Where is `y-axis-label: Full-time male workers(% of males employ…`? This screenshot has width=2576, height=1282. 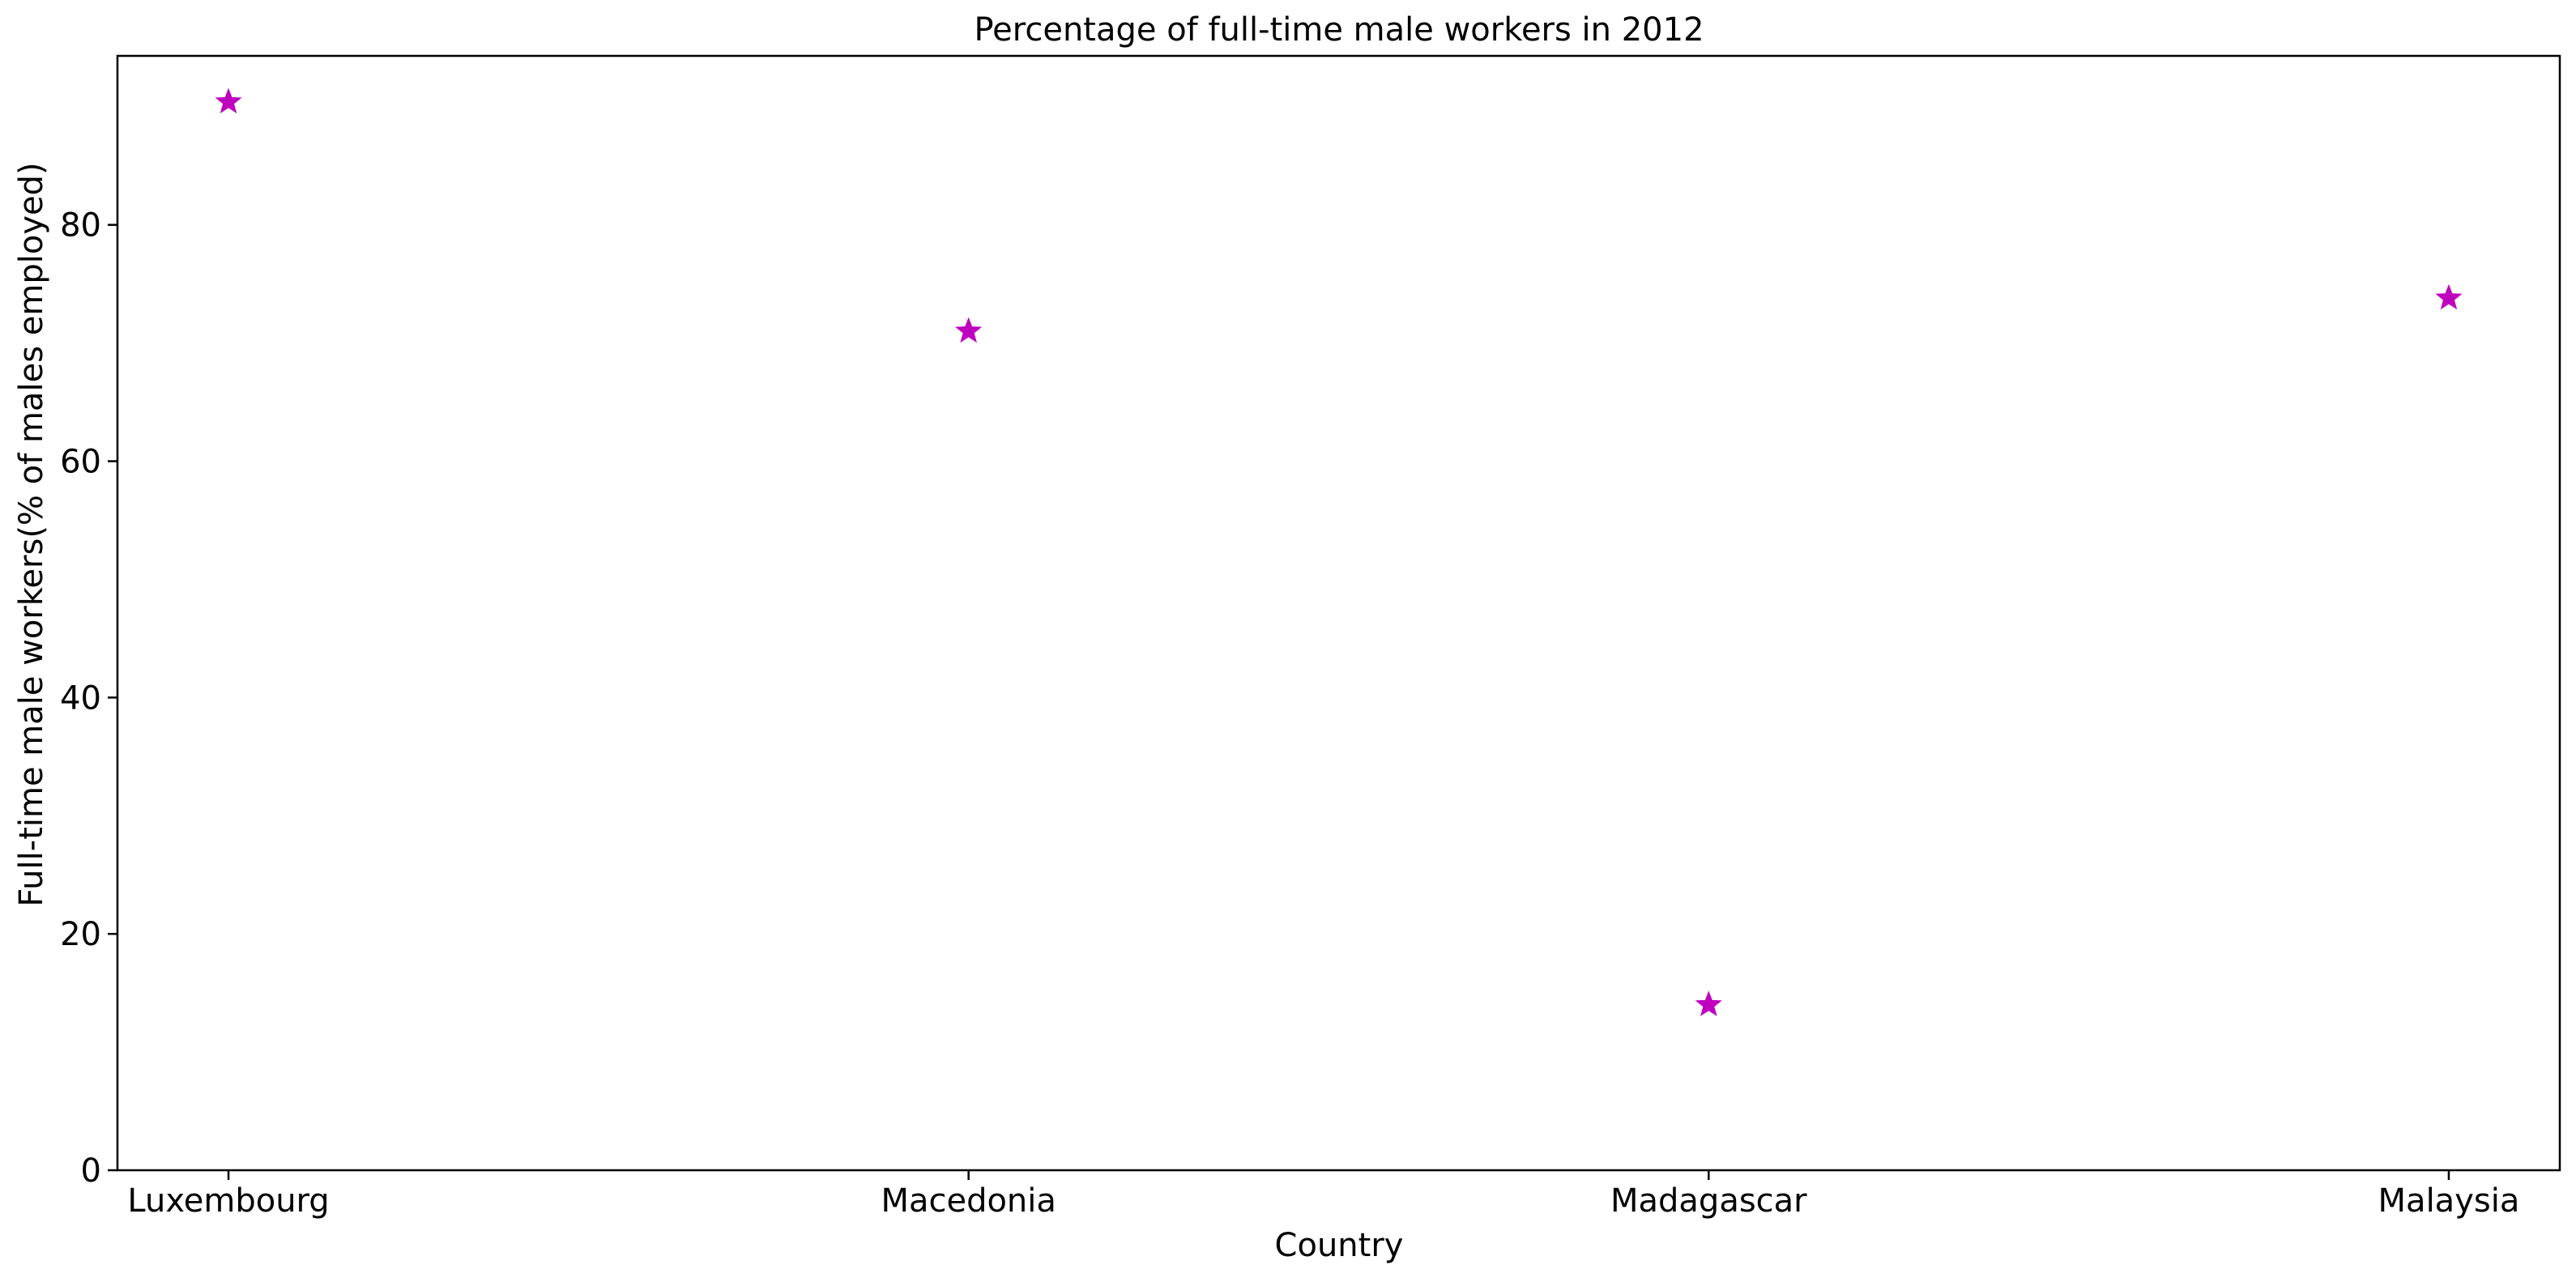
y-axis-label: Full-time male workers(% of males employ… is located at coordinates (31, 534).